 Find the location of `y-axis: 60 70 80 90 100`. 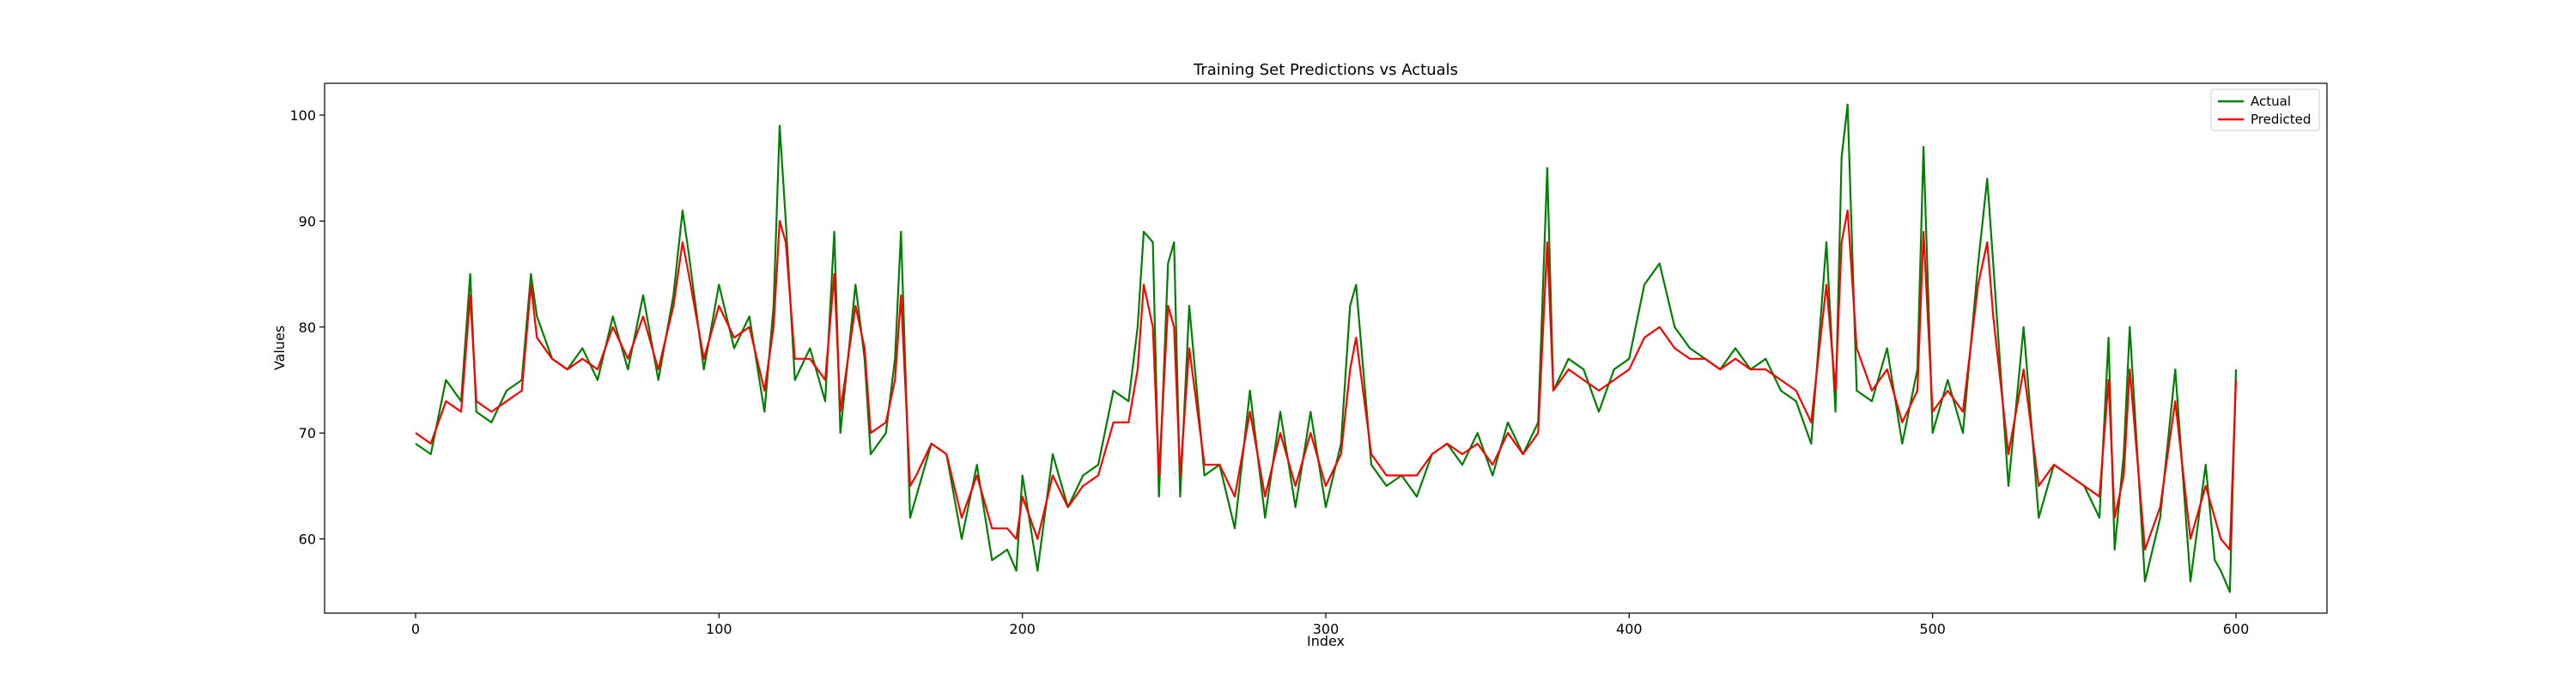

y-axis: 60 70 80 90 100 is located at coordinates (307, 327).